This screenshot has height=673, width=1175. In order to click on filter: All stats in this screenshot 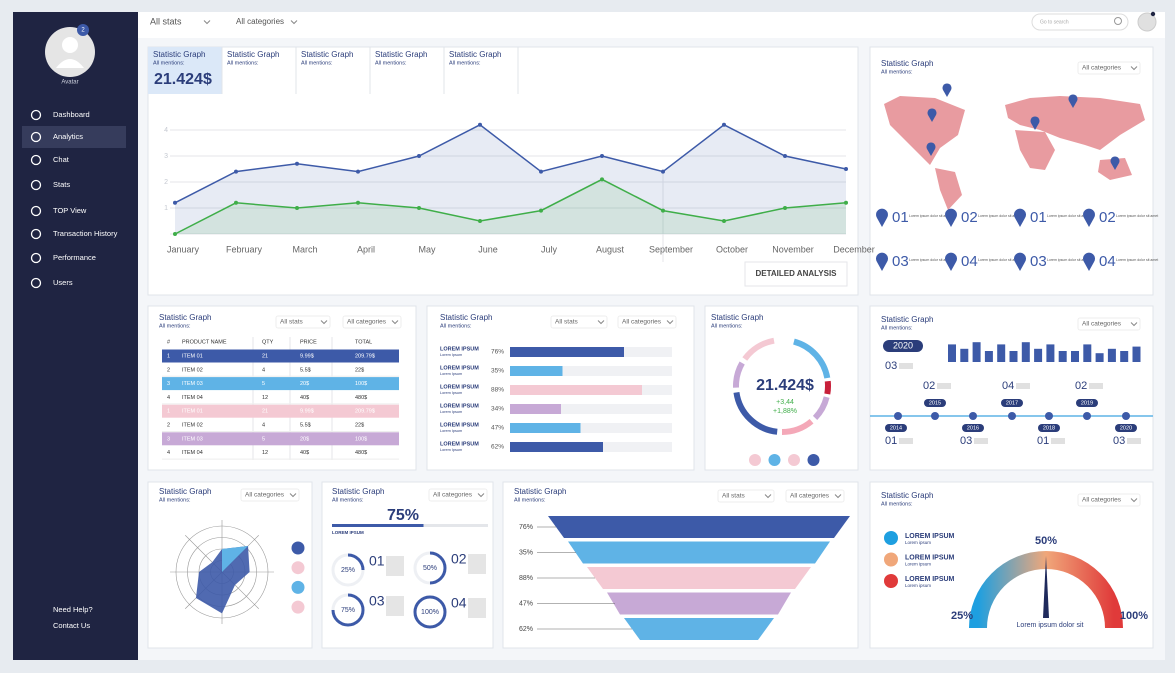, I will do `click(166, 21)`.